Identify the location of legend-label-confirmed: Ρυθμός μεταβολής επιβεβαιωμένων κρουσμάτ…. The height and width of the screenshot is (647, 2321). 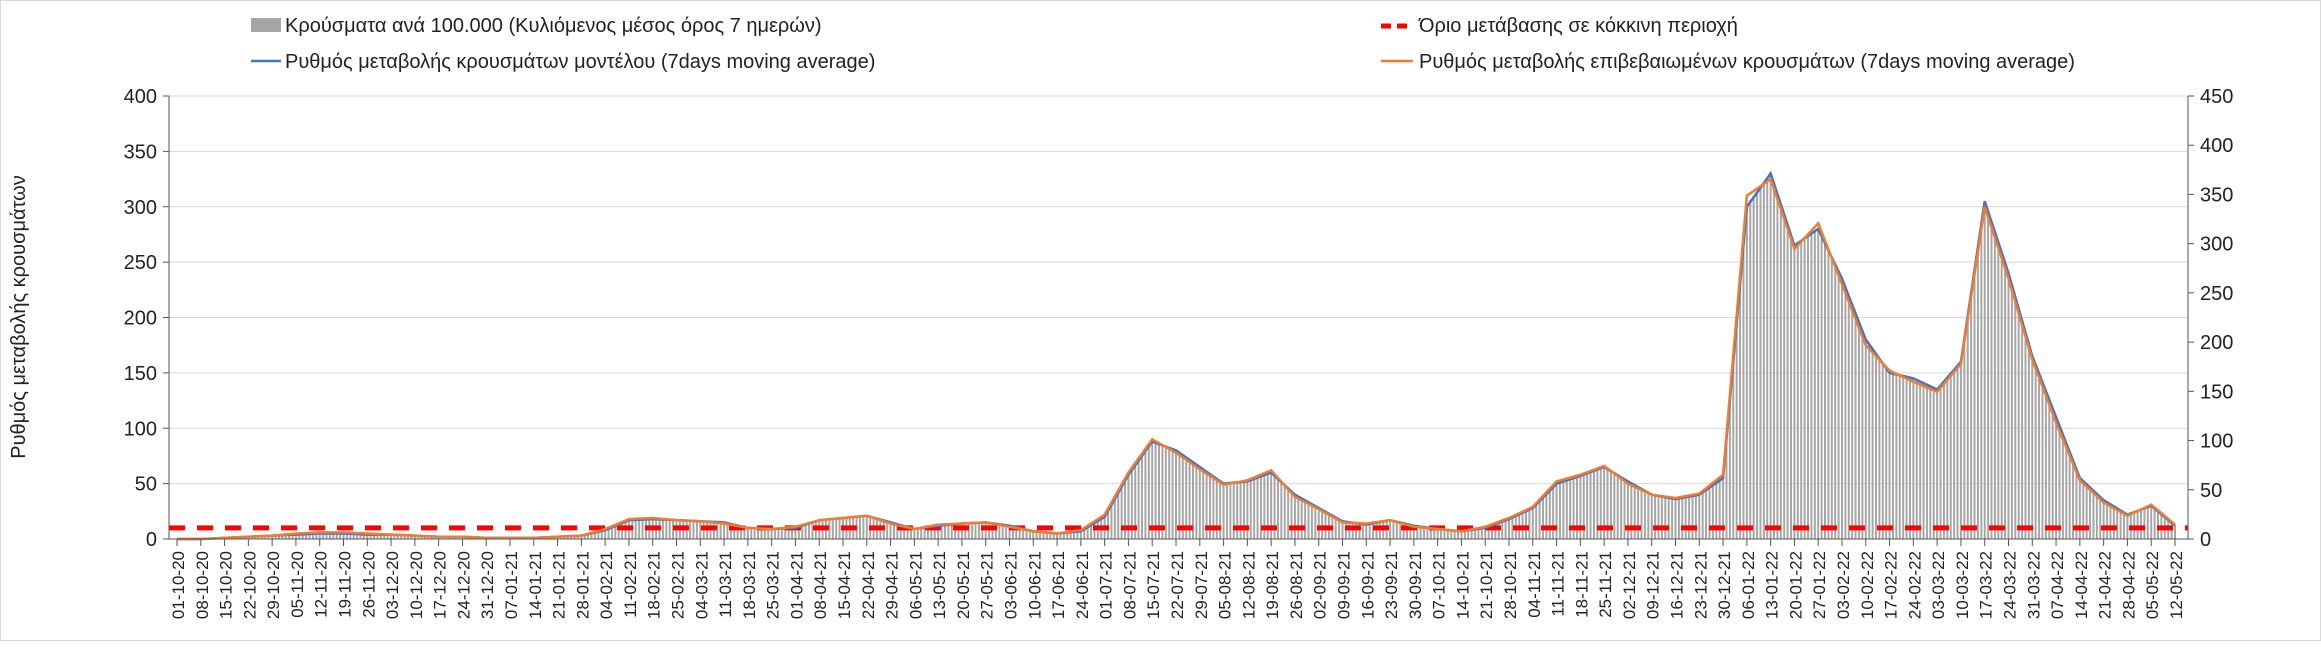
(1747, 62).